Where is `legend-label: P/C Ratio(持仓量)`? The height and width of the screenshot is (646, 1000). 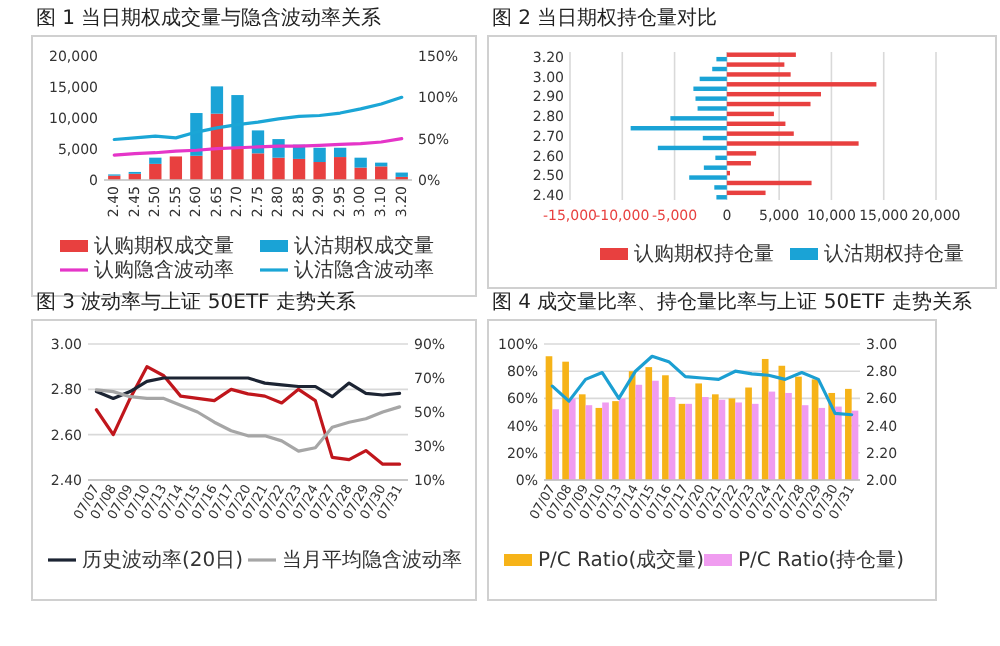 legend-label: P/C Ratio(持仓量) is located at coordinates (821, 560).